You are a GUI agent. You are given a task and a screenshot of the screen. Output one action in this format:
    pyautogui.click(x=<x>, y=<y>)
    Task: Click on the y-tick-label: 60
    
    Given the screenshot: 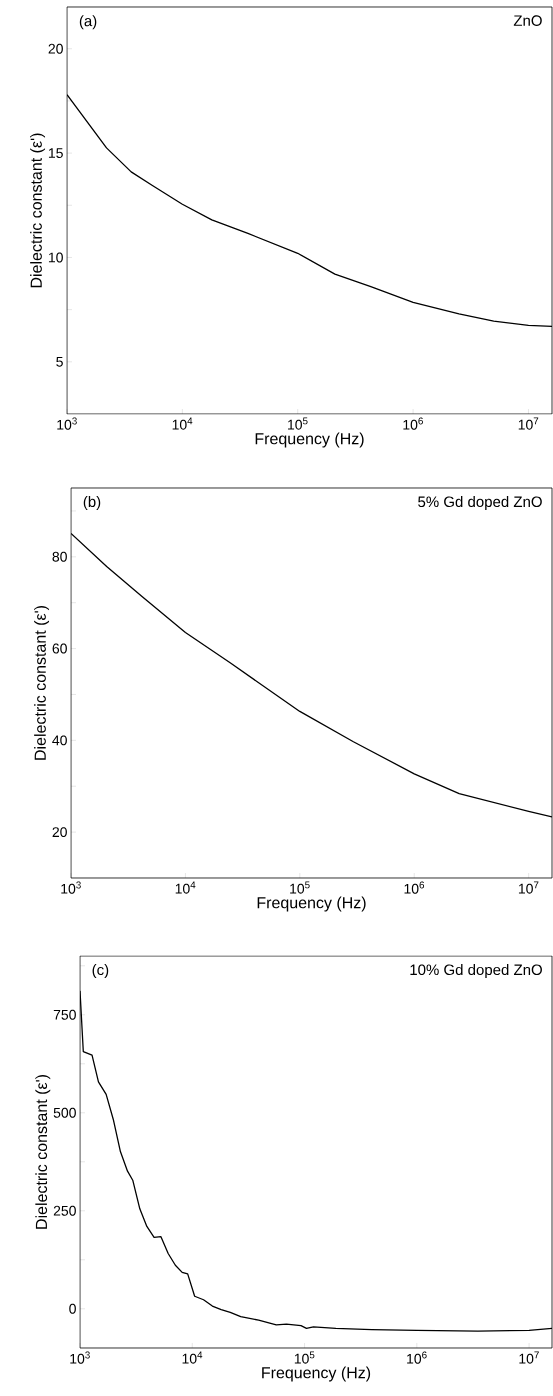 What is the action you would take?
    pyautogui.click(x=59, y=648)
    